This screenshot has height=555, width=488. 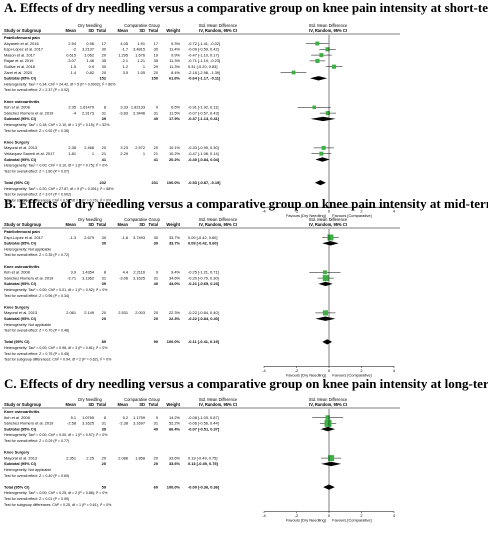 What do you see at coordinates (329, 370) in the screenshot?
I see `x-tick-label: 0` at bounding box center [329, 370].